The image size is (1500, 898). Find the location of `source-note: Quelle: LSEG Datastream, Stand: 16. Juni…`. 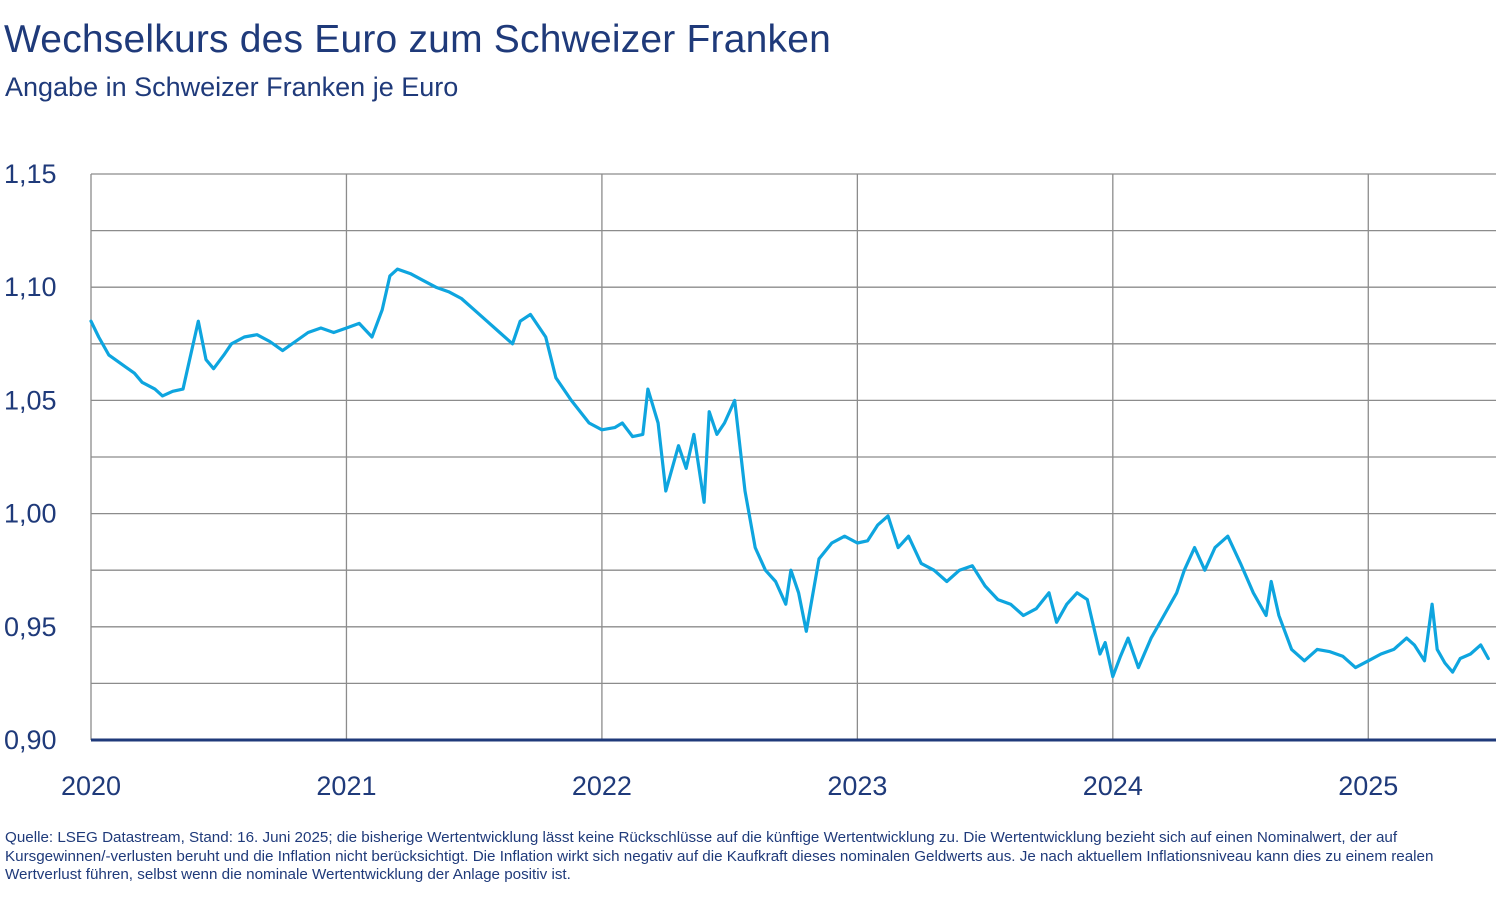

source-note: Quelle: LSEG Datastream, Stand: 16. Juni… is located at coordinates (719, 856).